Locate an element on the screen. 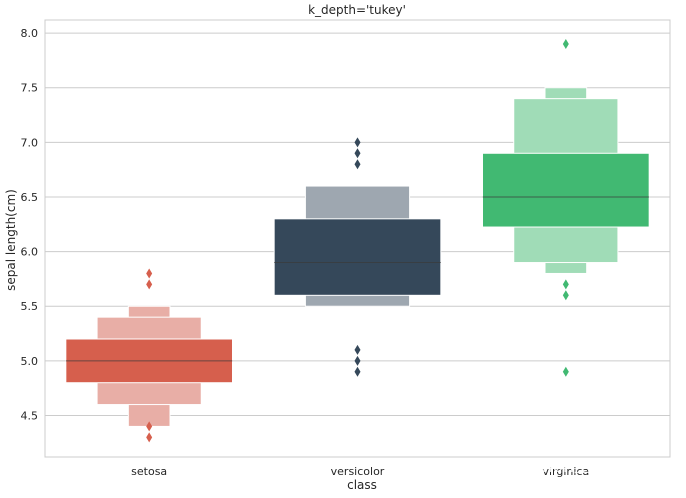 The width and height of the screenshot is (686, 498). y-tick-label: 7.0 is located at coordinates (30, 142).